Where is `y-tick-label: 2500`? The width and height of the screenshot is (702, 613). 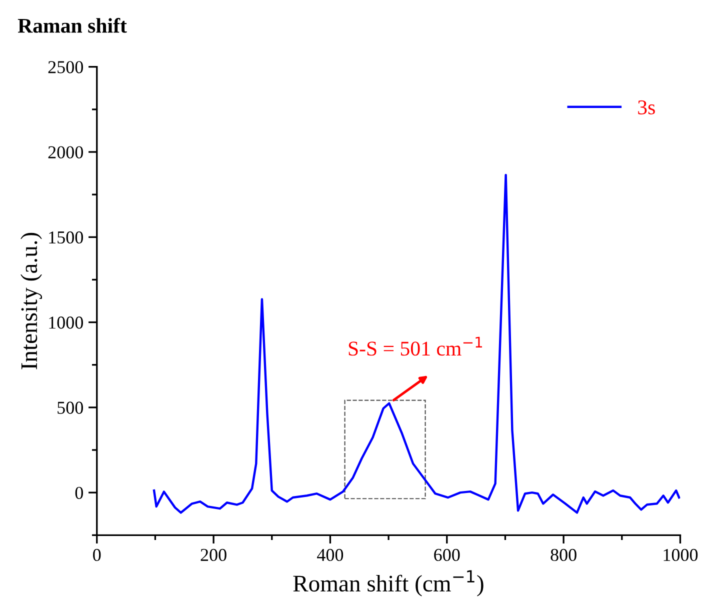
y-tick-label: 2500 is located at coordinates (65, 67).